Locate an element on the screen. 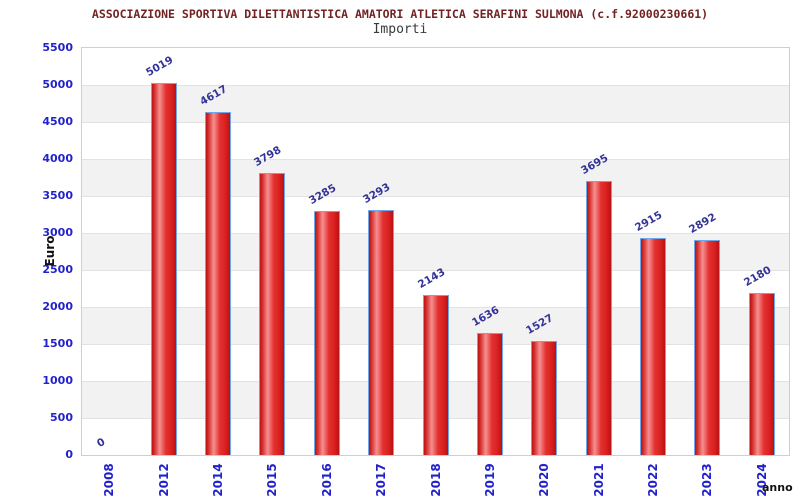 Image resolution: width=800 pixels, height=500 pixels. y-tick-label: 4000 is located at coordinates (57, 158).